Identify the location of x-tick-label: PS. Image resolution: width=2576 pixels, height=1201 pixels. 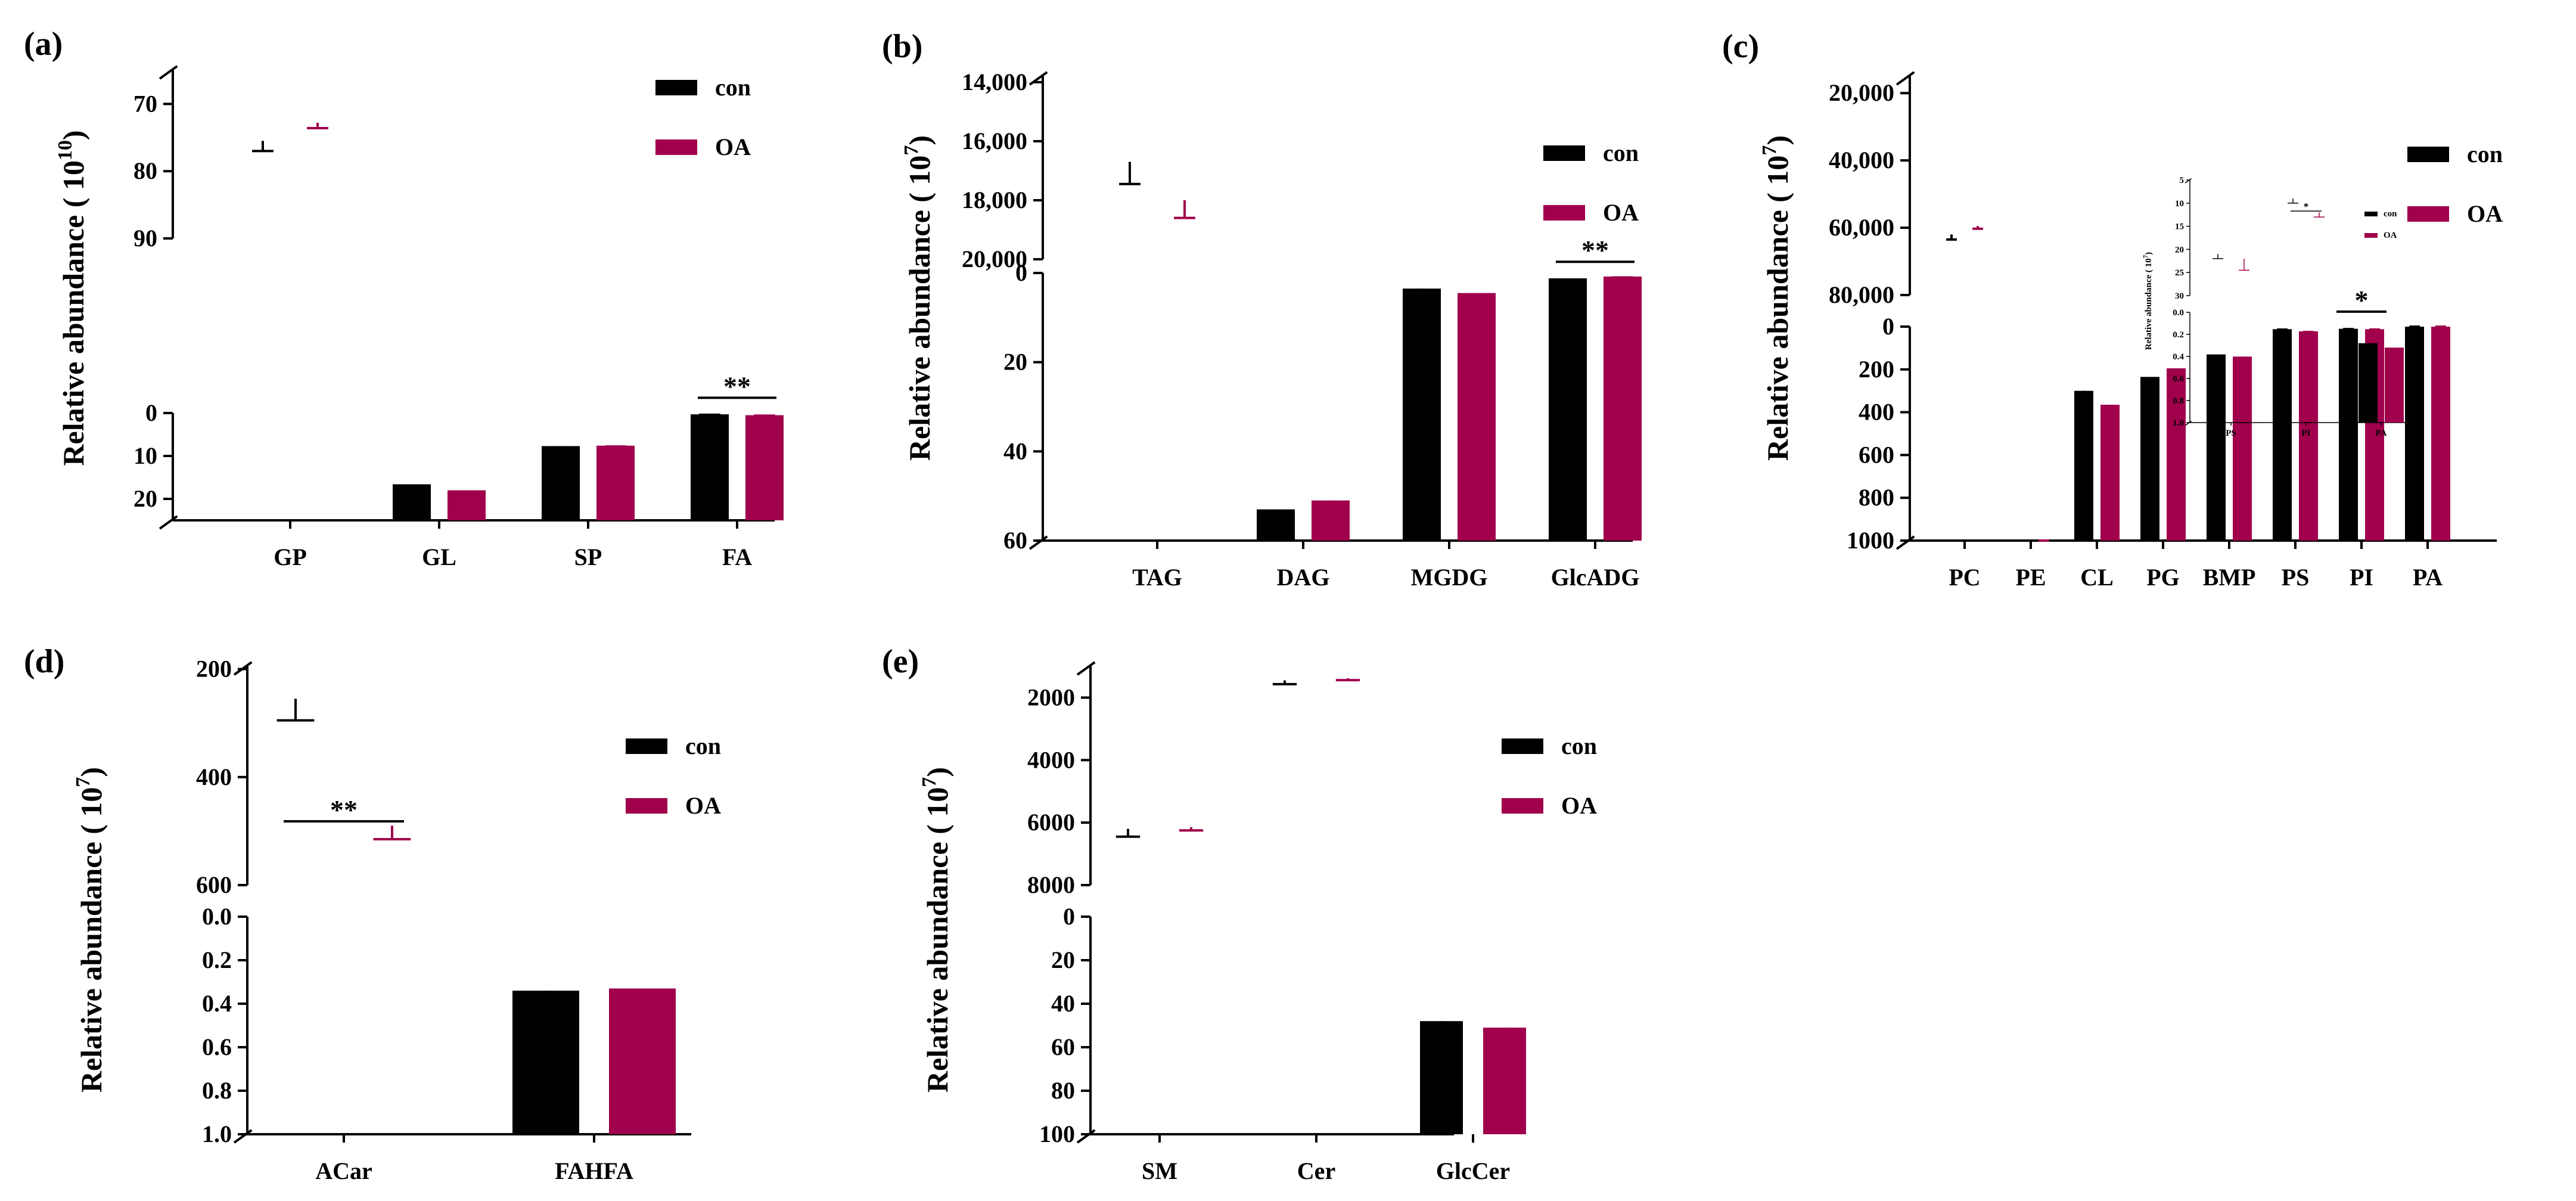
(2231, 433).